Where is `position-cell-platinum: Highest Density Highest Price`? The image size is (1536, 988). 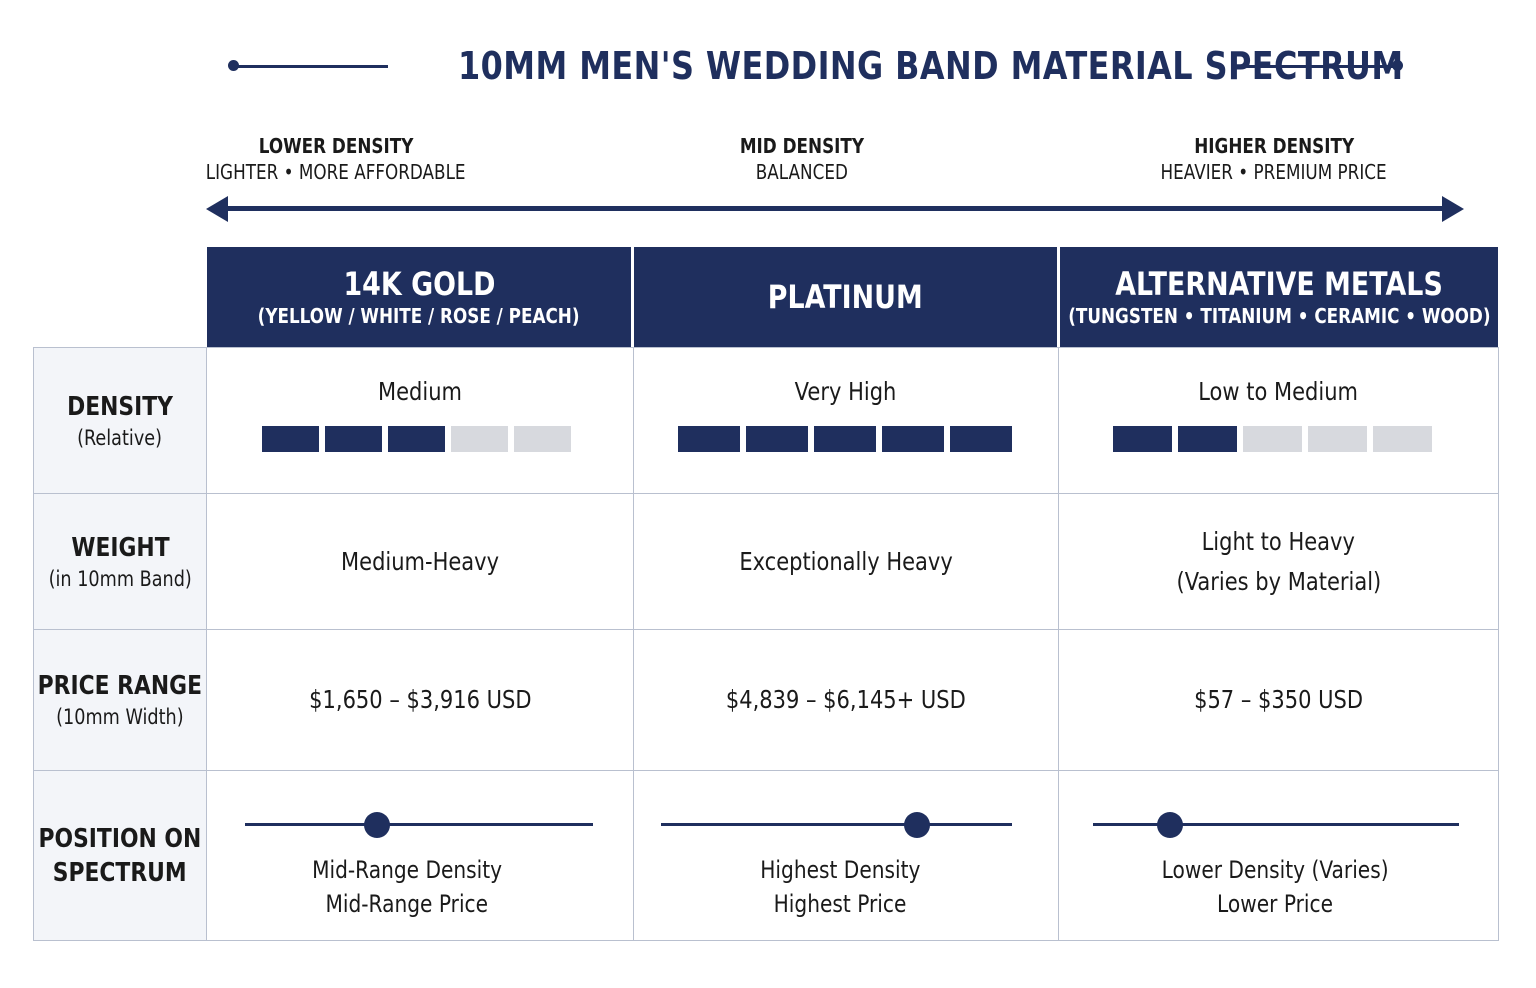
position-cell-platinum: Highest Density Highest Price is located at coordinates (846, 855).